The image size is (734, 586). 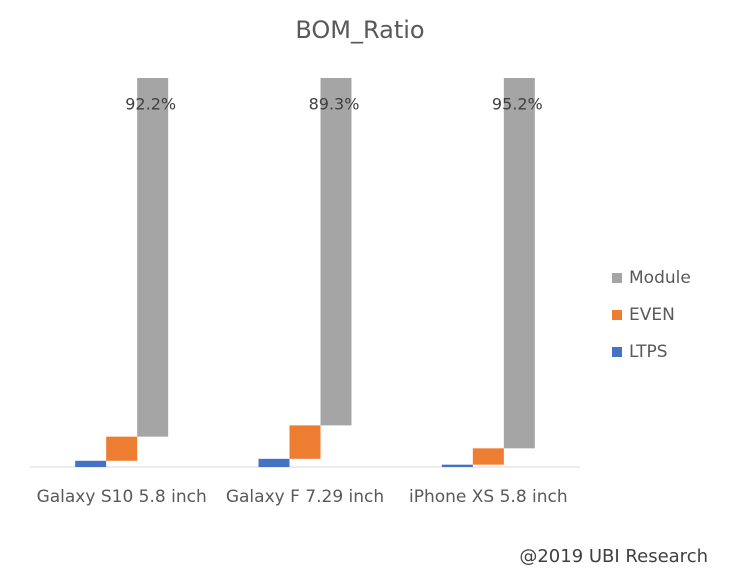 What do you see at coordinates (122, 497) in the screenshot?
I see `x-tick-label: Galaxy S10 5.8 inch` at bounding box center [122, 497].